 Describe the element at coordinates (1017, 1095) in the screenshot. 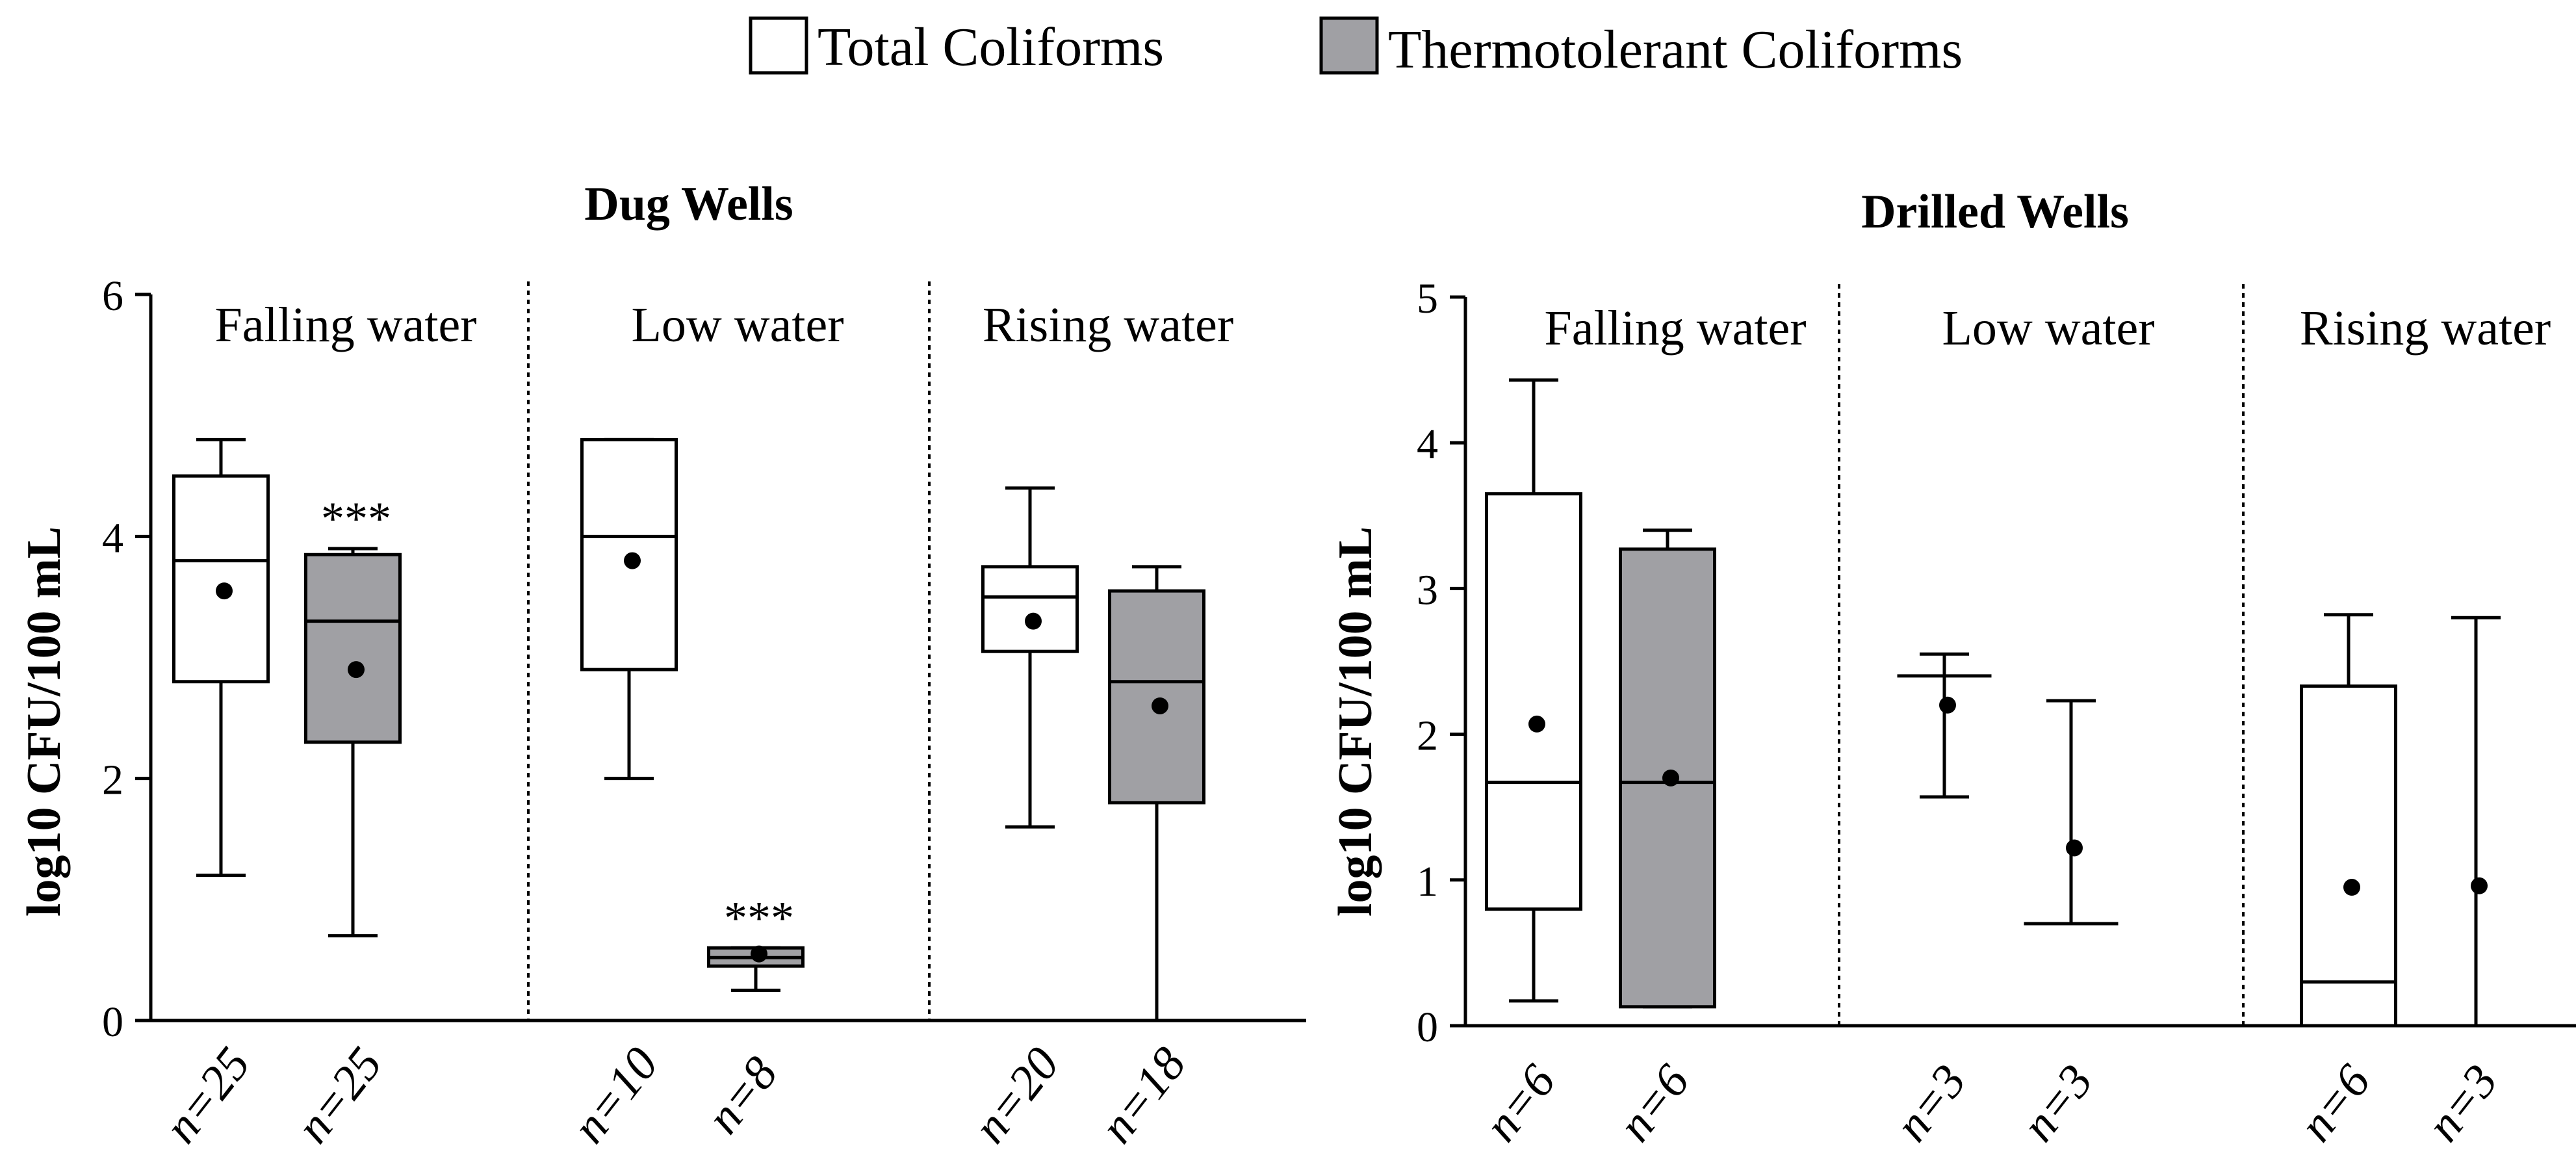

I see `n-label: n=20` at that location.